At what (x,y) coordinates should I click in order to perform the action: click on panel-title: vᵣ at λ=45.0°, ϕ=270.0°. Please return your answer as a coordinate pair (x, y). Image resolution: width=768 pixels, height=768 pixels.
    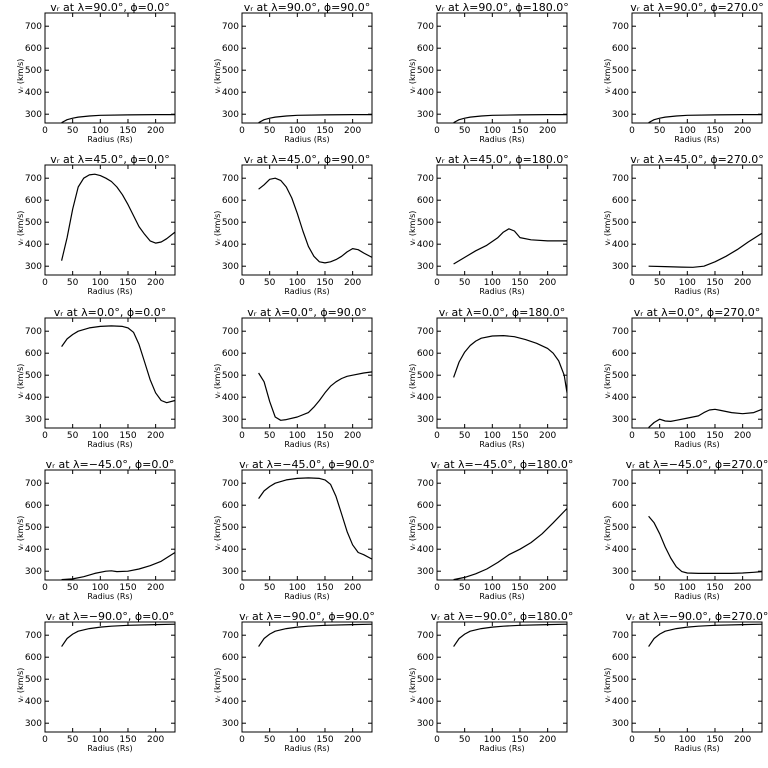
    Looking at the image, I should click on (697, 159).